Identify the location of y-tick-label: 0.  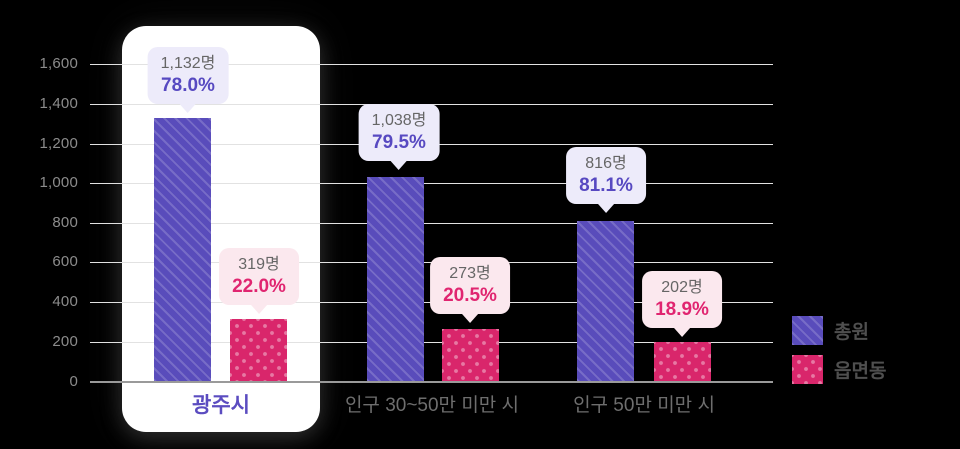
(73, 381).